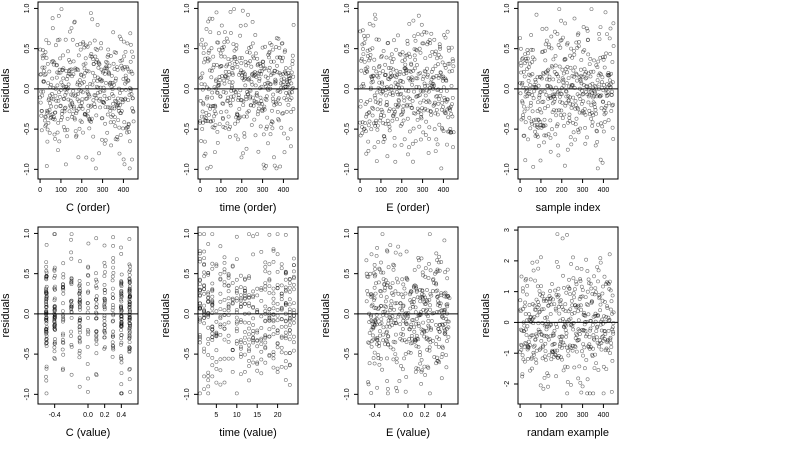  I want to click on y-tick-label: -0.5, so click(27, 354).